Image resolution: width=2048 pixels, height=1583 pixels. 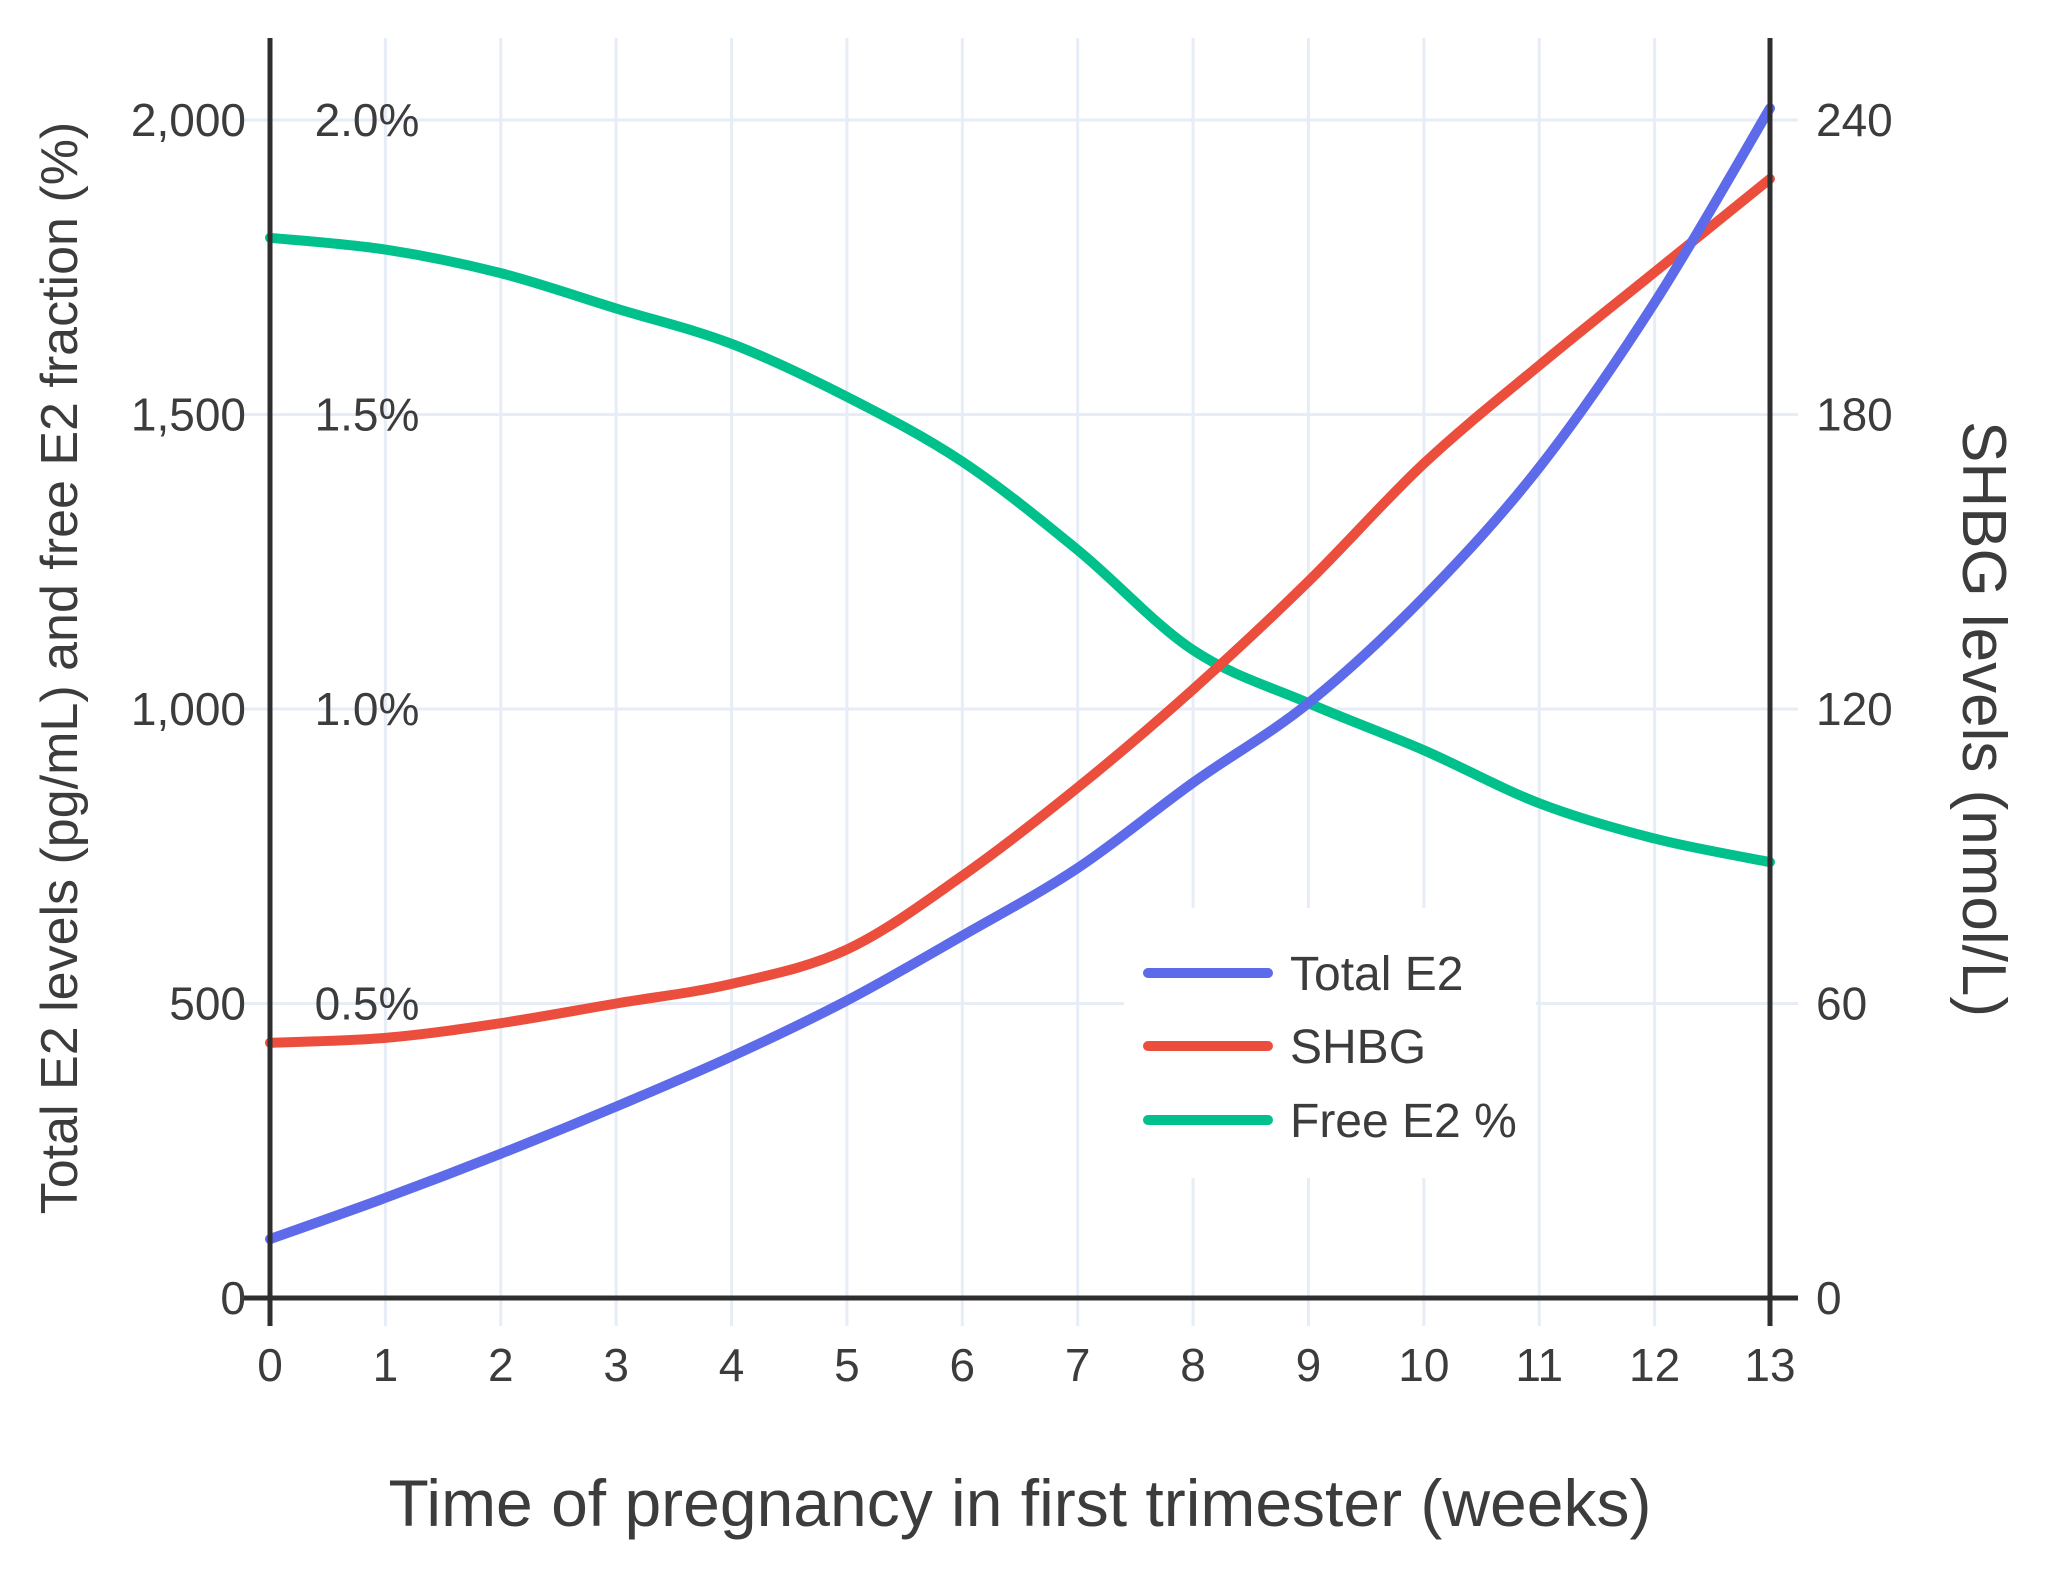 I want to click on x-tick-label: 1, so click(x=386, y=1365).